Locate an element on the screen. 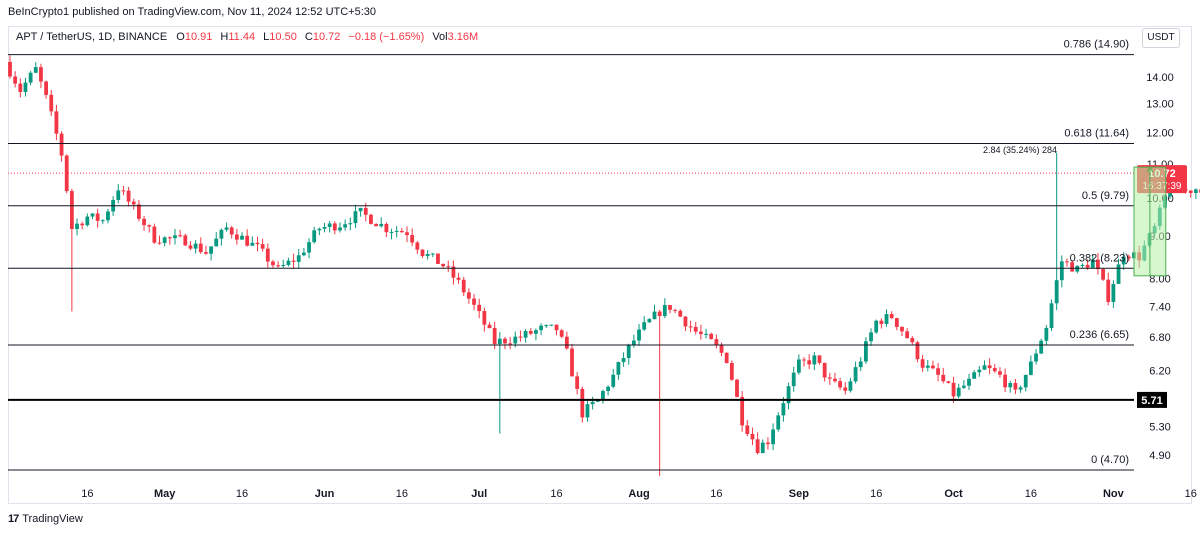  currency-button: USDT is located at coordinates (1161, 38).